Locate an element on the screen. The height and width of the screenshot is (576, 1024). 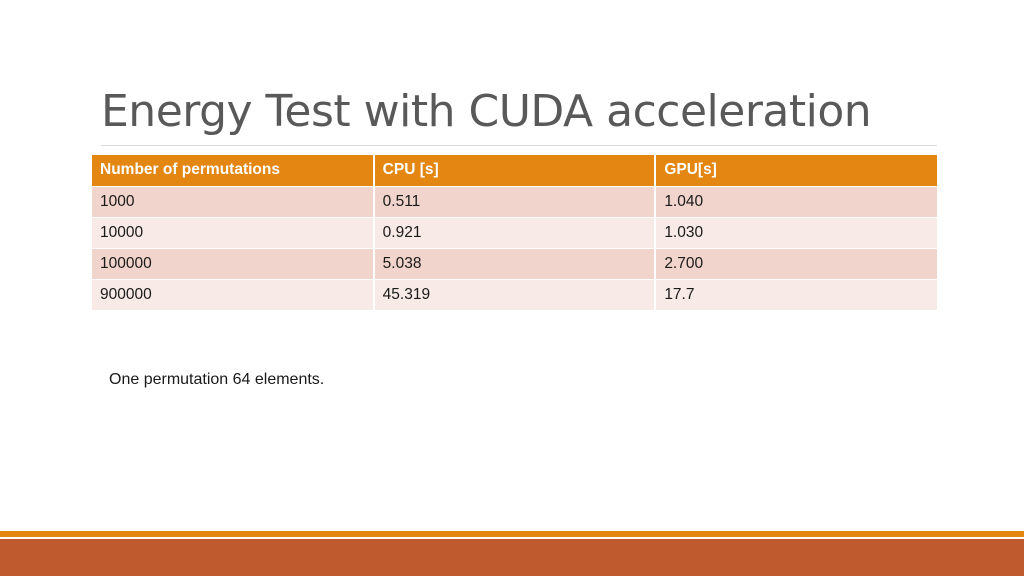
cell-gpu-time: 1.030 is located at coordinates (796, 233).